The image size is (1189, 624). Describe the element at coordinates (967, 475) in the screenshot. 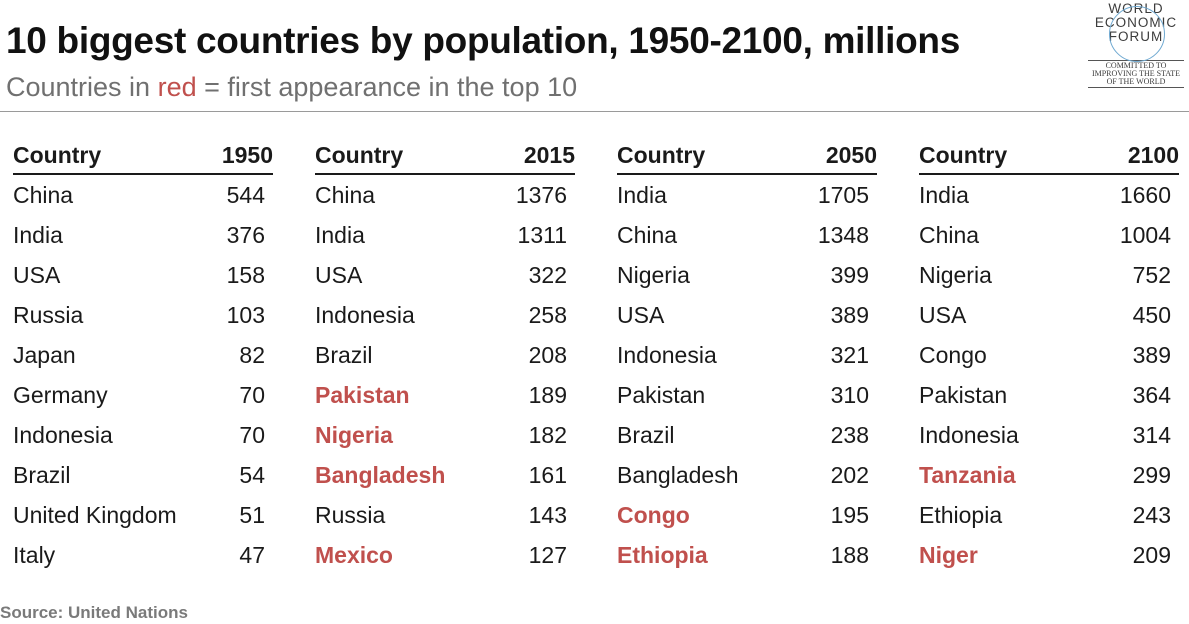

I see `country-name: Tanzania` at that location.